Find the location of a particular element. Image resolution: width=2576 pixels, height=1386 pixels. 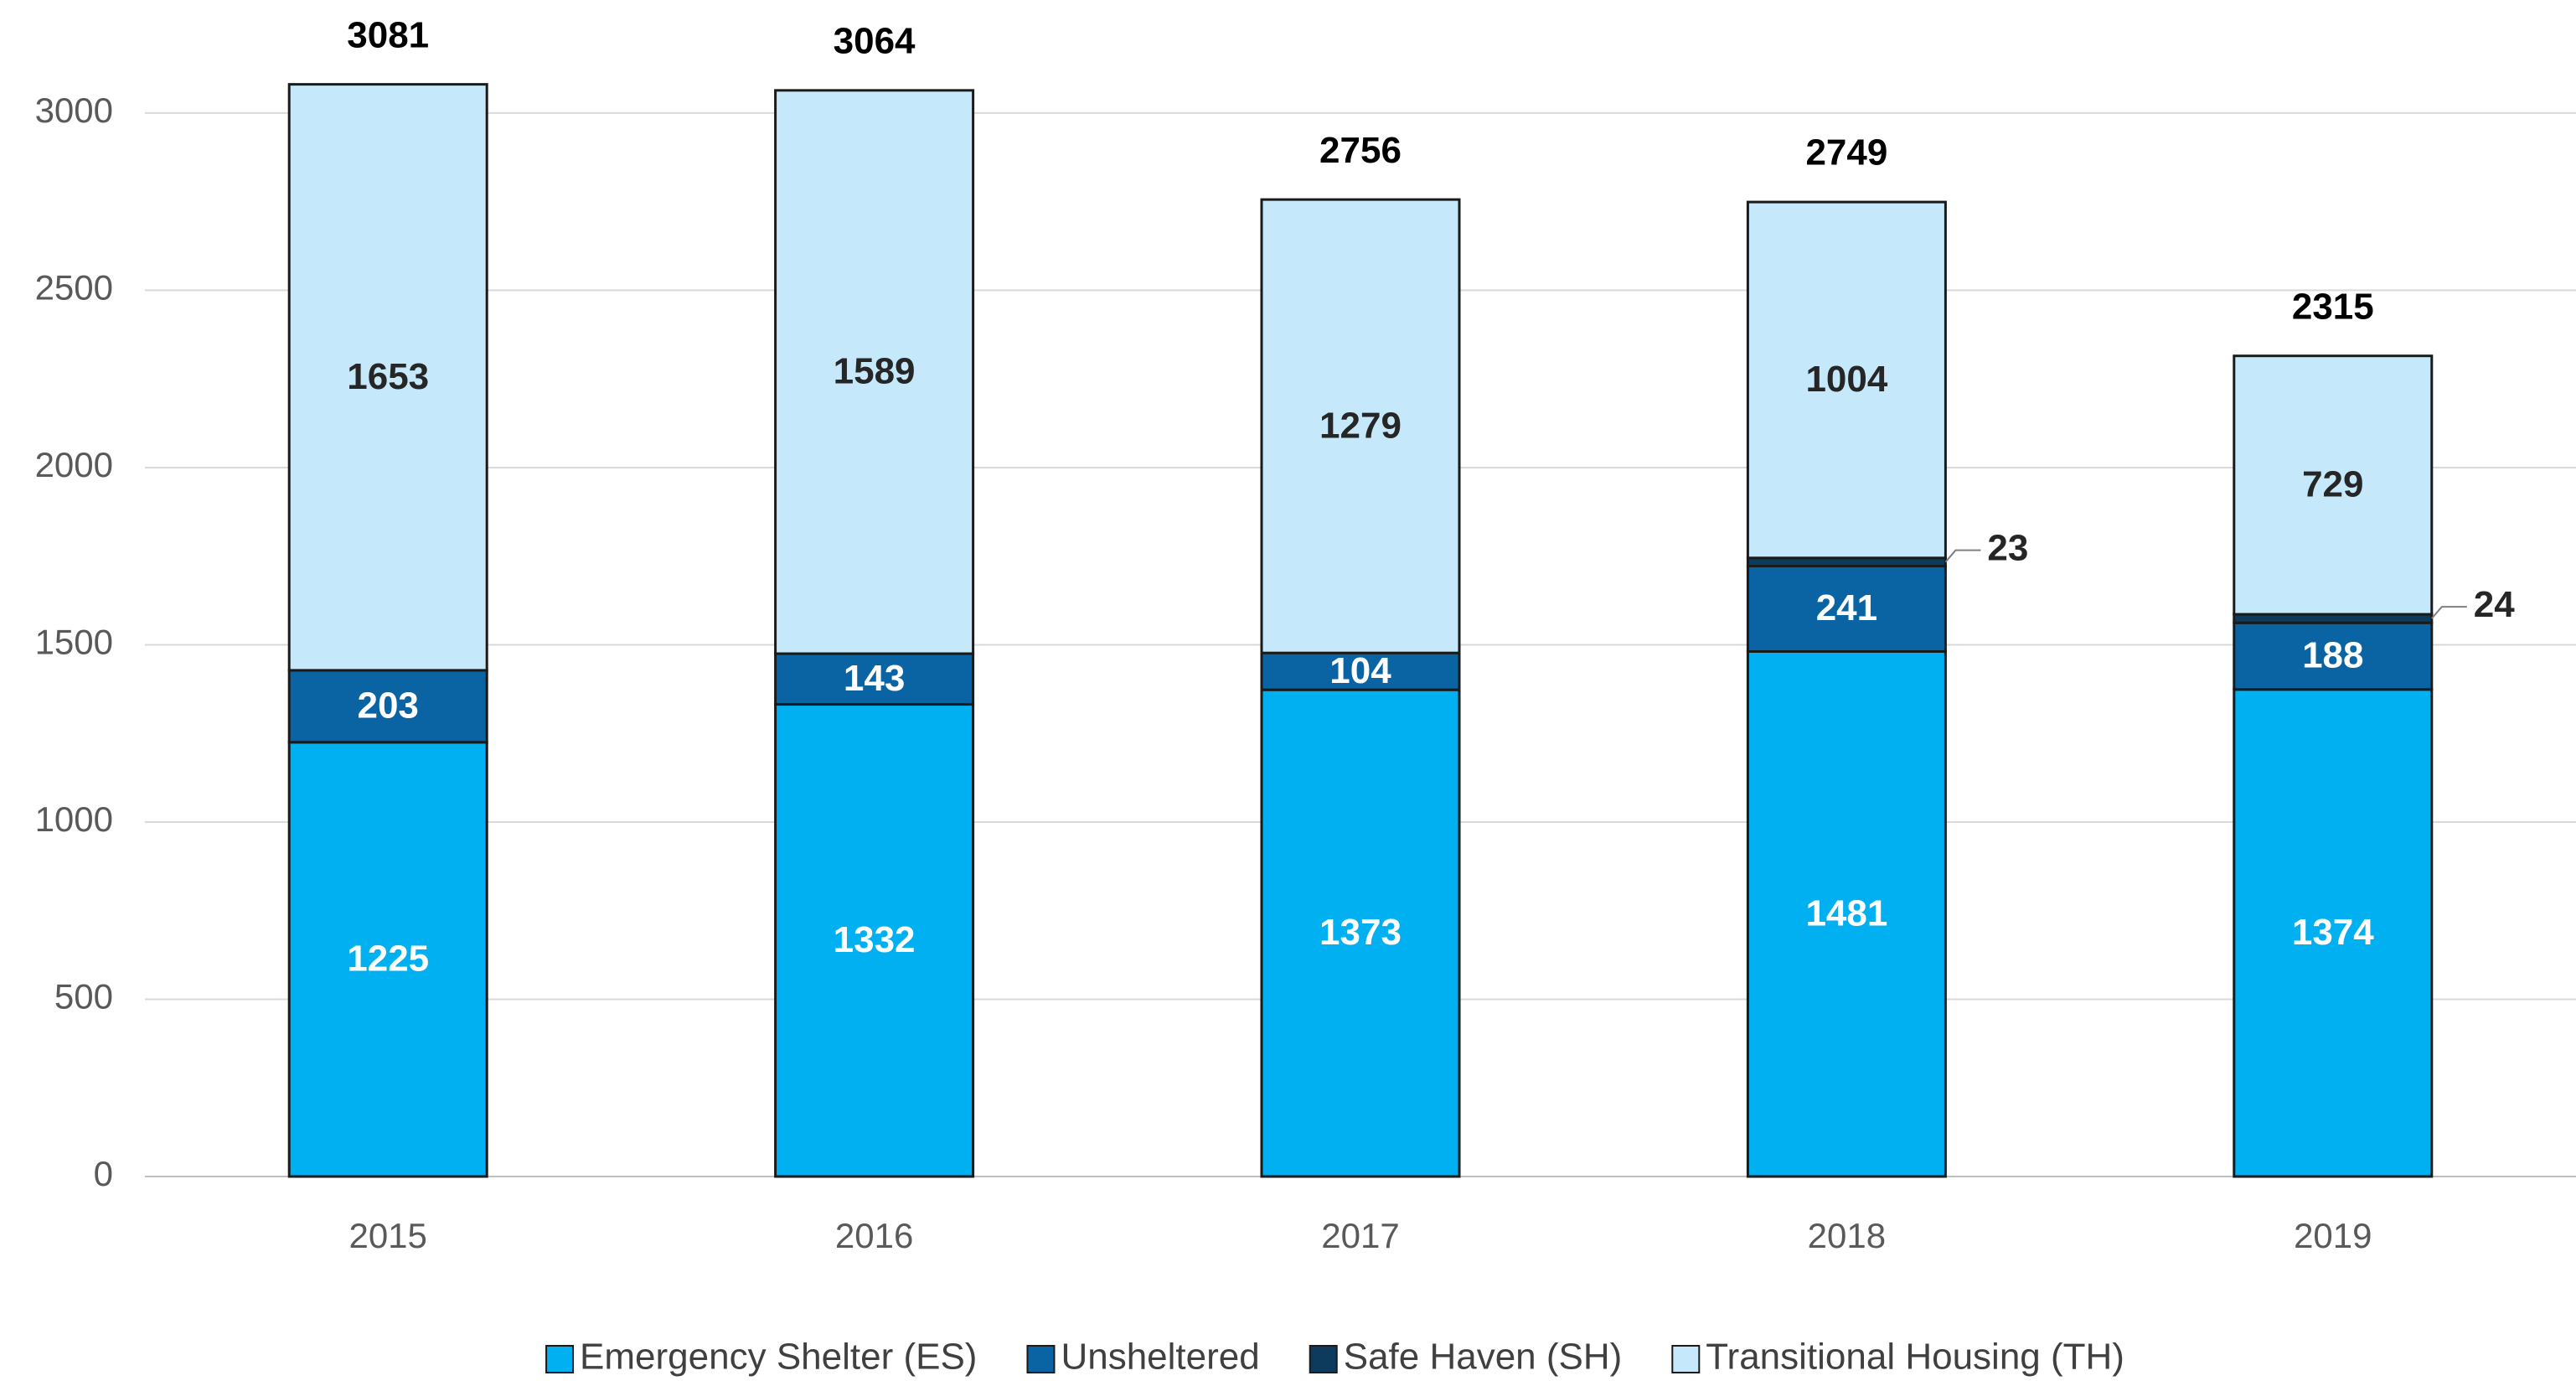

data-label: 1589 is located at coordinates (875, 371).